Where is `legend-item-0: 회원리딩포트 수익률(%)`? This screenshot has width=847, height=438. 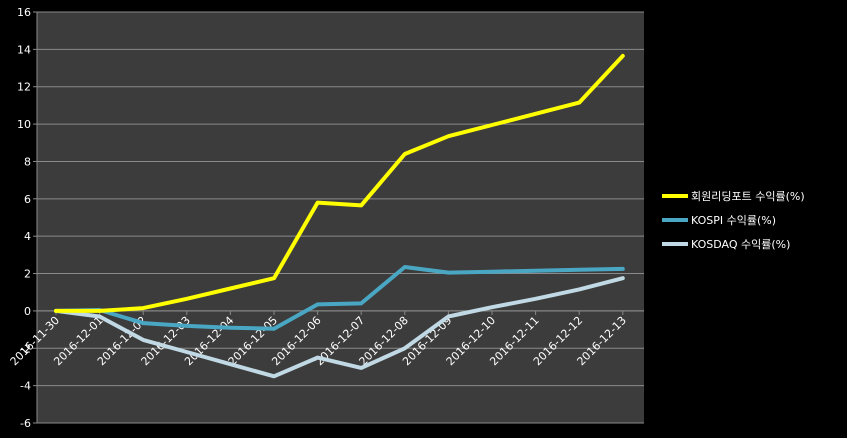
legend-item-0: 회원리딩포트 수익률(%) is located at coordinates (733, 196).